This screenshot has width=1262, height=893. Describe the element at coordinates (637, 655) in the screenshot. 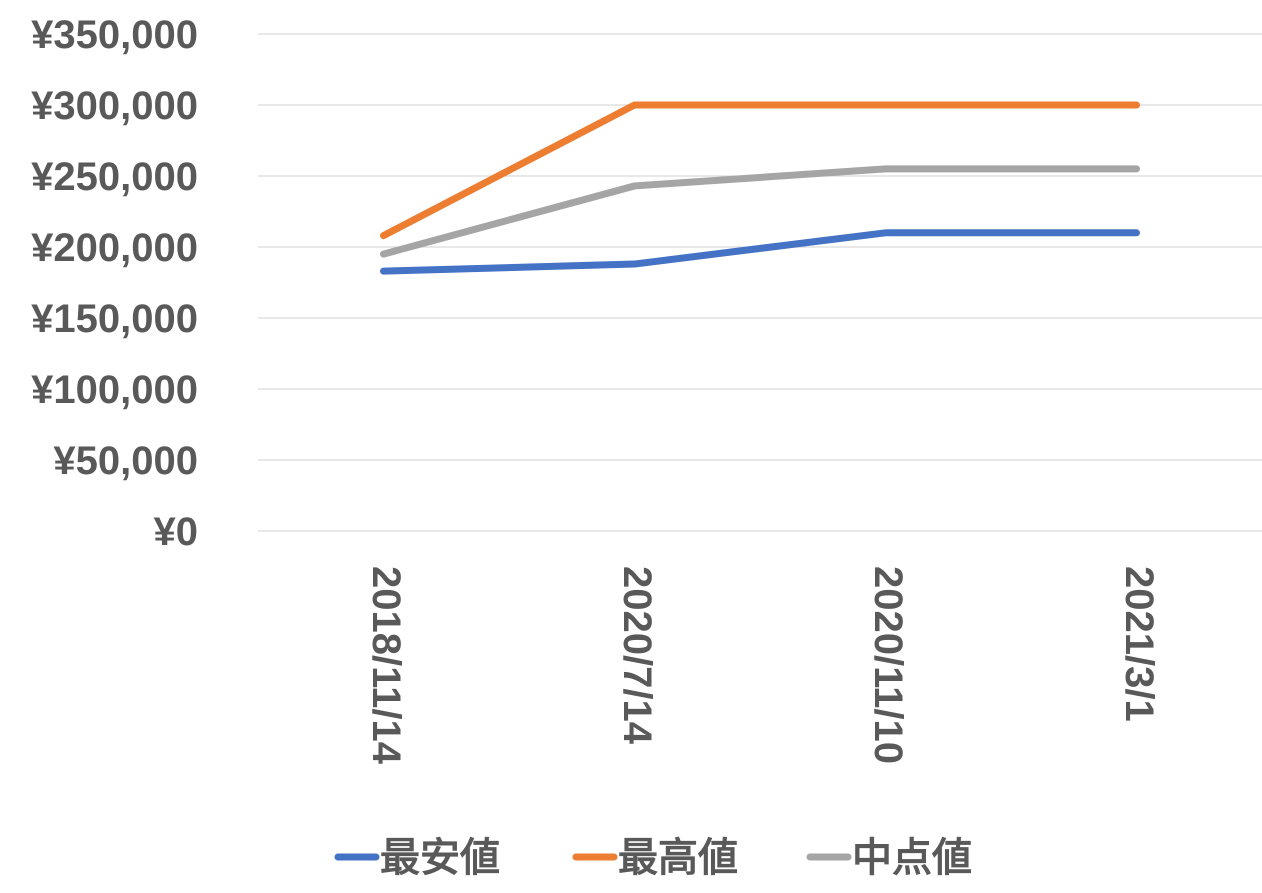

I see `x-tick-label: 2020/7/14` at that location.